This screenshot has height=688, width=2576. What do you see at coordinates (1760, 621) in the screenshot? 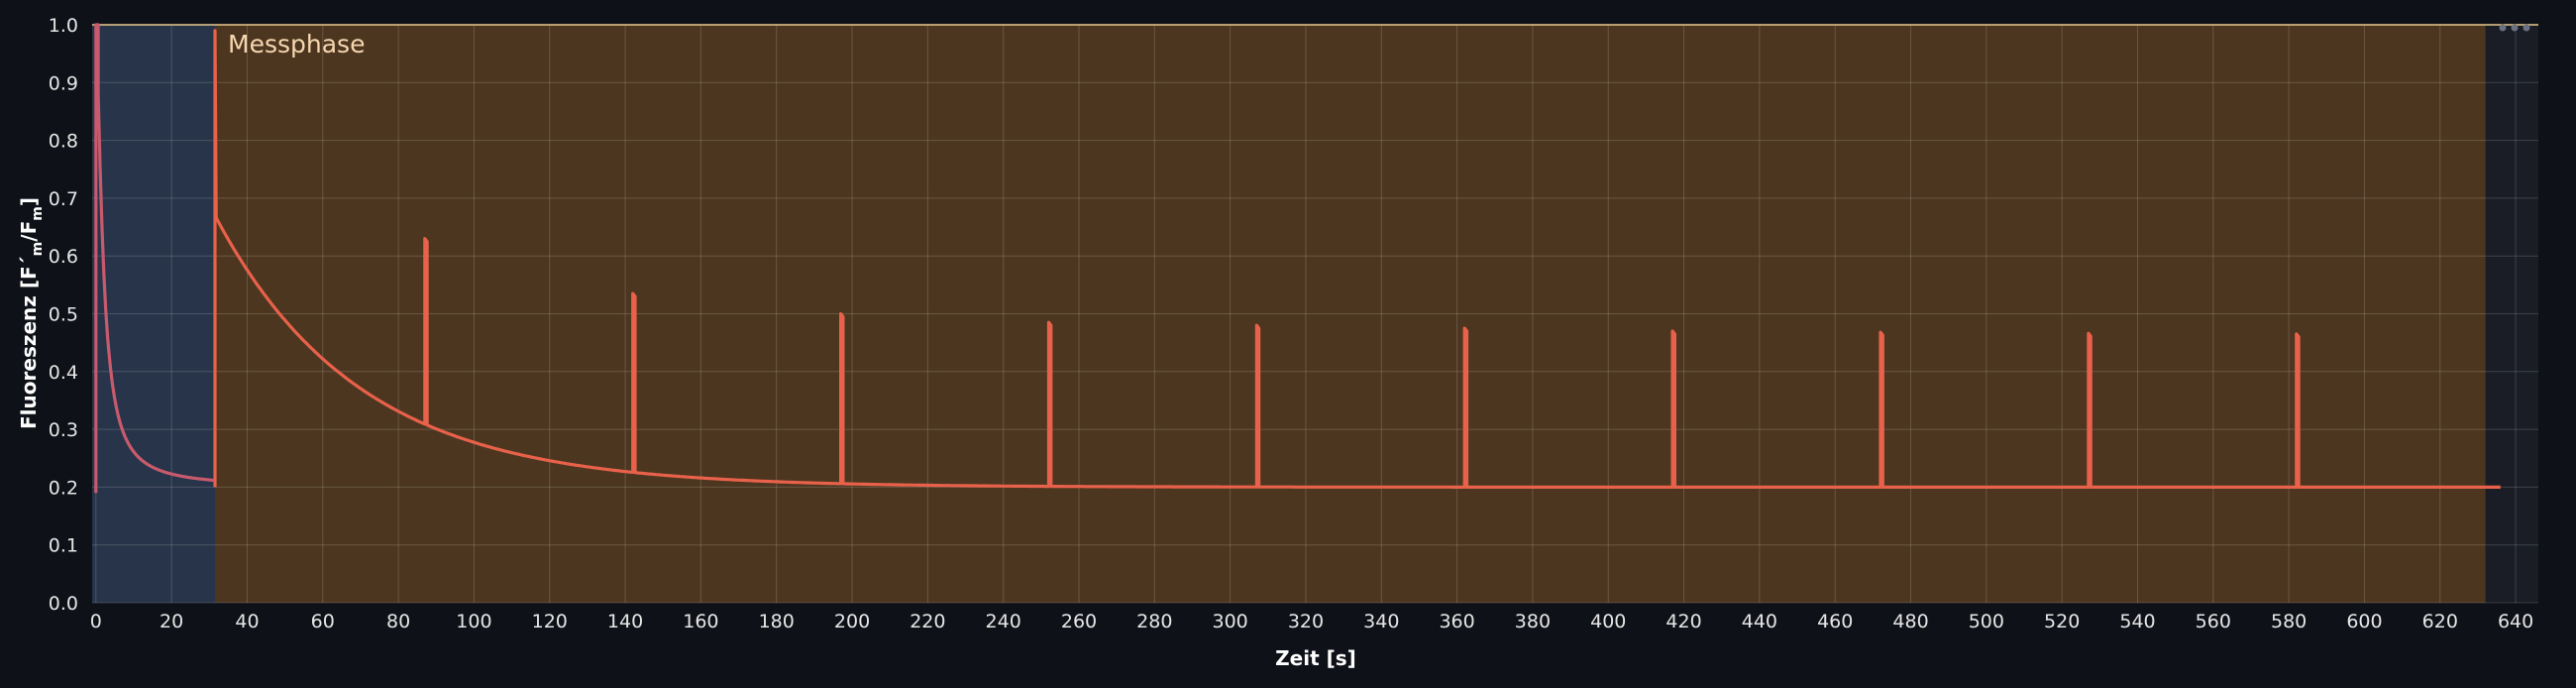
I see `x-tick-label: 440` at bounding box center [1760, 621].